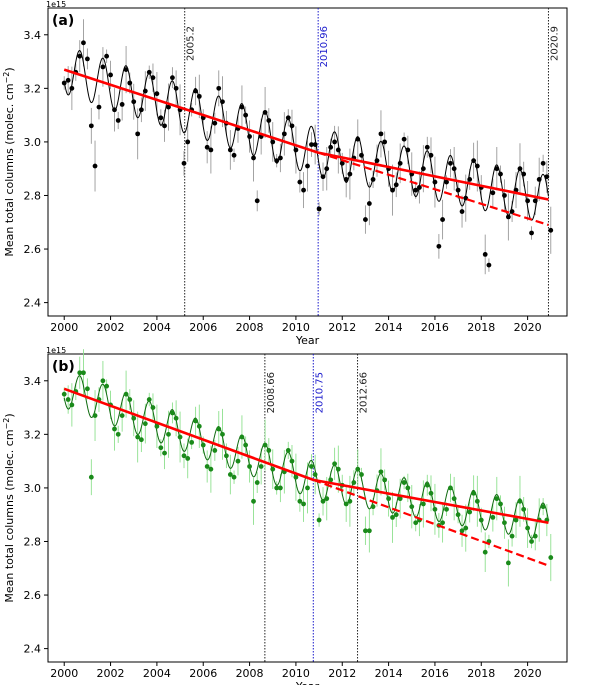  What do you see at coordinates (431, 501) in the screenshot?
I see `trend-line-after` at bounding box center [431, 501].